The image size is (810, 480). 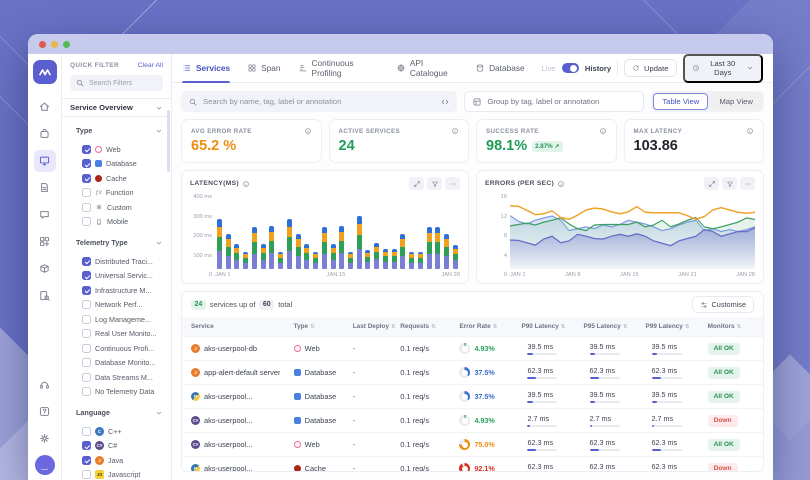 I want to click on filter-chart-button, so click(x=729, y=183).